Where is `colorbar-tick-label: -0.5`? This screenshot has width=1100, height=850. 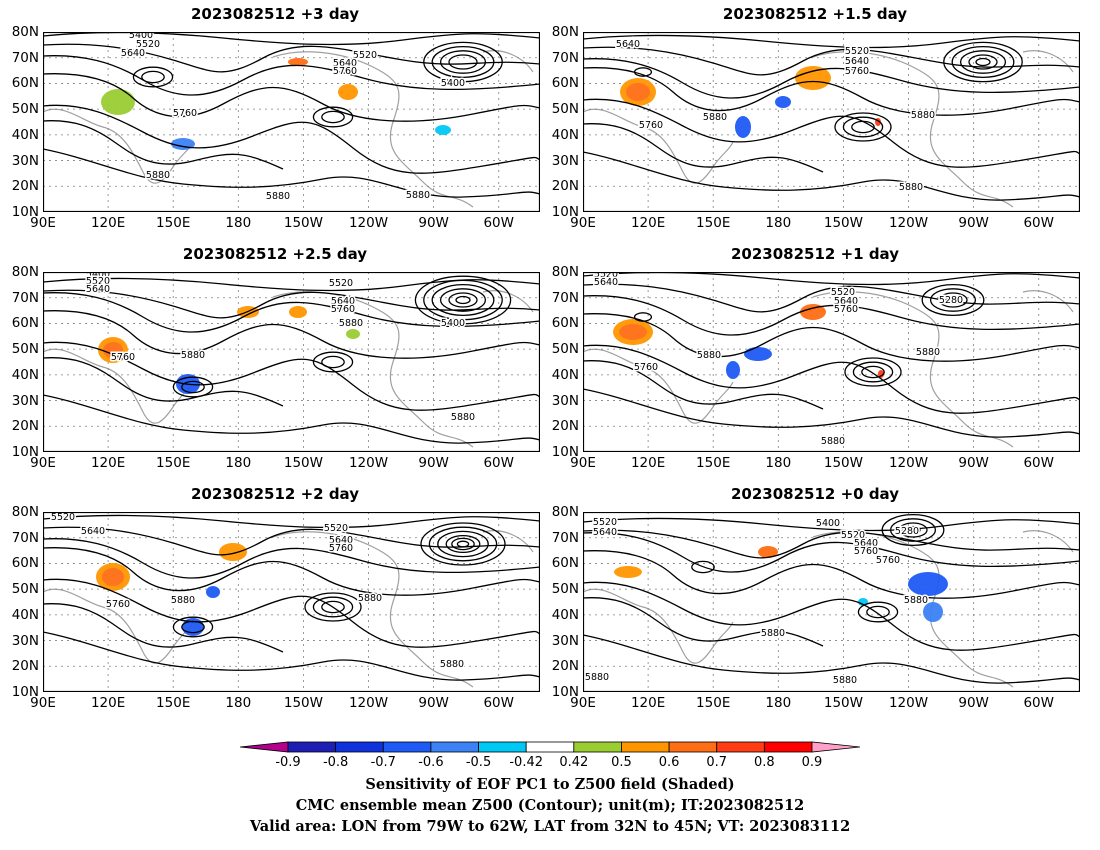
colorbar-tick-label: -0.5 is located at coordinates (478, 762).